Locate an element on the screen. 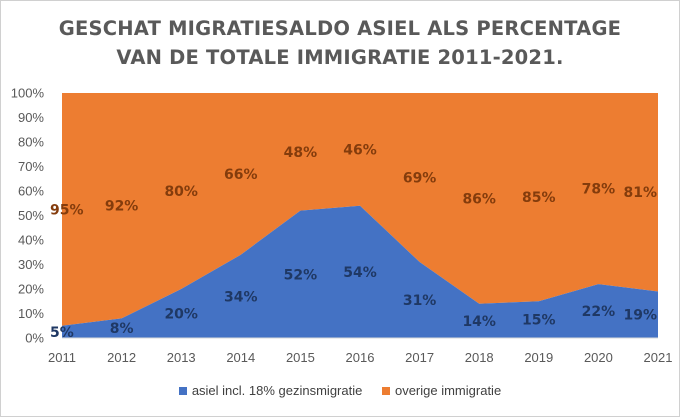 The height and width of the screenshot is (417, 680). legend-label-asiel: asiel incl. 18% gezinsmigratie is located at coordinates (277, 390).